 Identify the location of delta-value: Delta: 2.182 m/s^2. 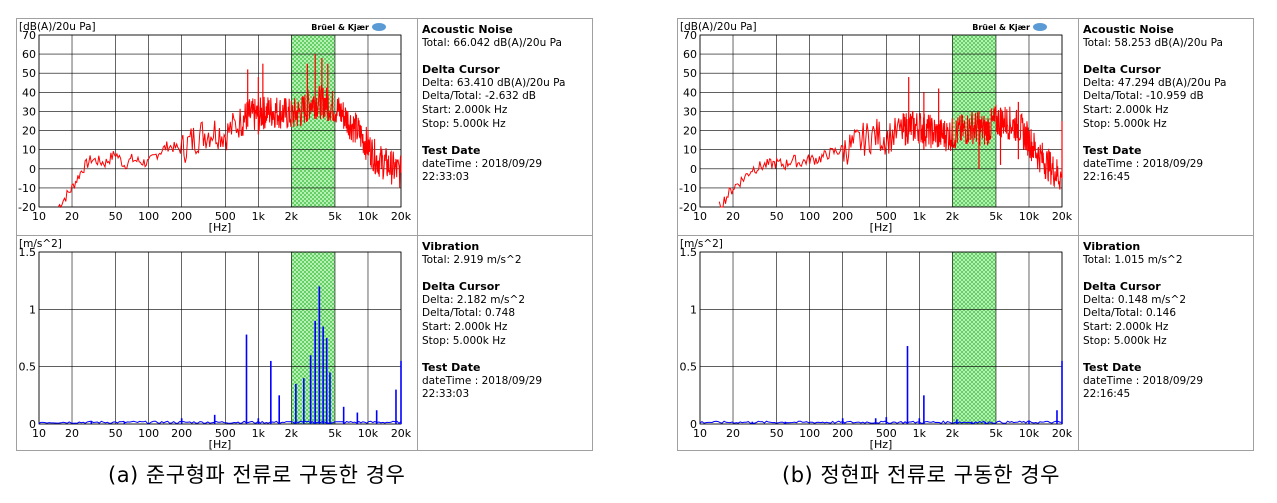
(474, 299).